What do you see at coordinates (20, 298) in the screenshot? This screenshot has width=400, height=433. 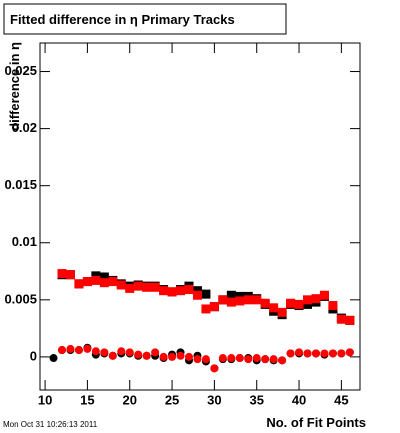 I see `y-tick-label: 0.005` at bounding box center [20, 298].